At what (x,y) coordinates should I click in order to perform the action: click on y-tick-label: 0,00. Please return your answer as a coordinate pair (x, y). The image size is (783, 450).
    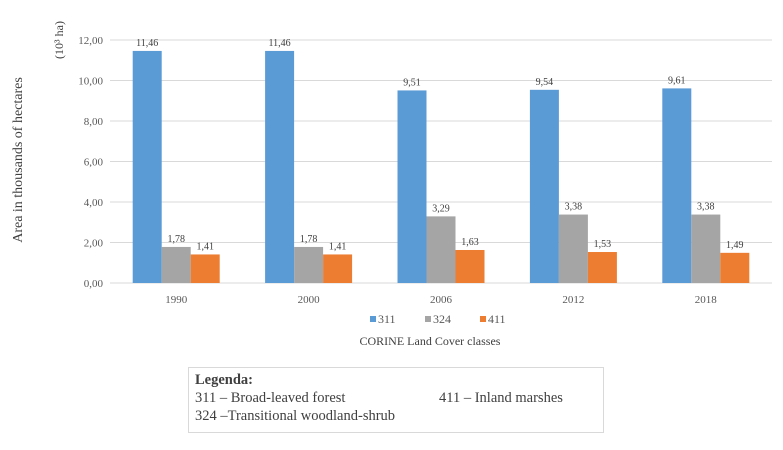
    Looking at the image, I should click on (94, 284).